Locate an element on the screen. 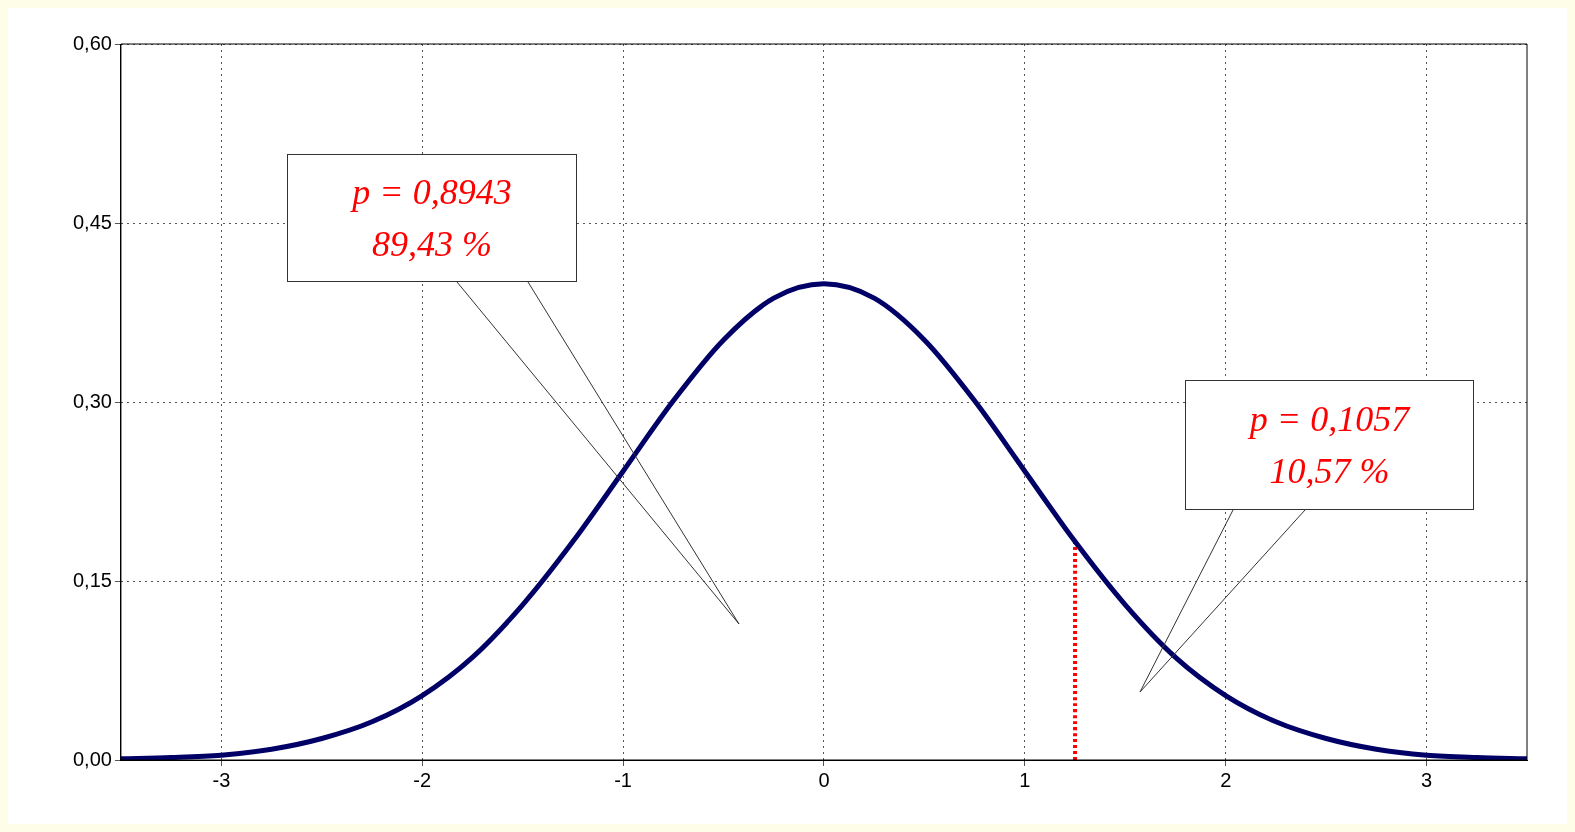  x-tick-label: 3 is located at coordinates (1427, 779).